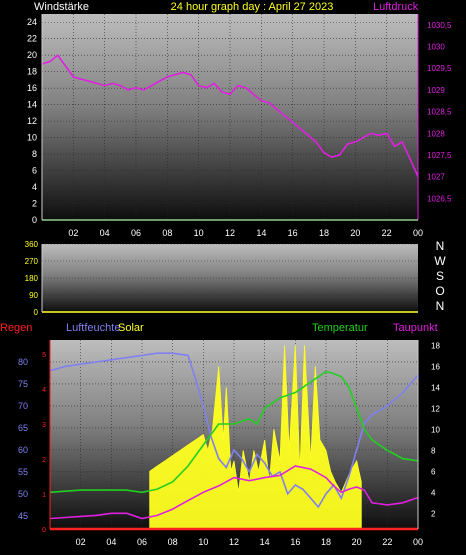 Image resolution: width=466 pixels, height=555 pixels. I want to click on wind-tick-label: 12, so click(32, 121).